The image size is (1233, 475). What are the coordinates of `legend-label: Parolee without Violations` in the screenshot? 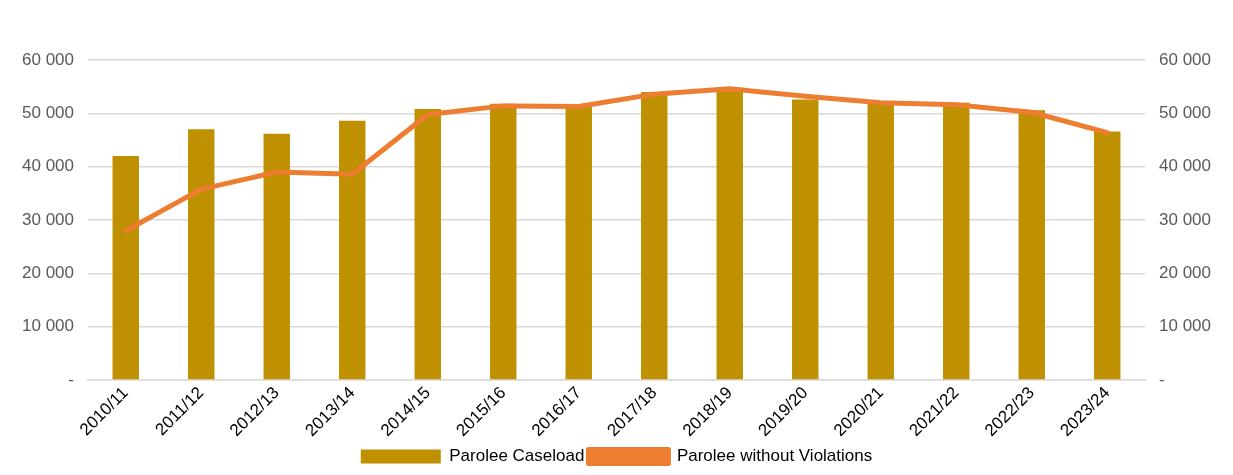 It's located at (774, 456).